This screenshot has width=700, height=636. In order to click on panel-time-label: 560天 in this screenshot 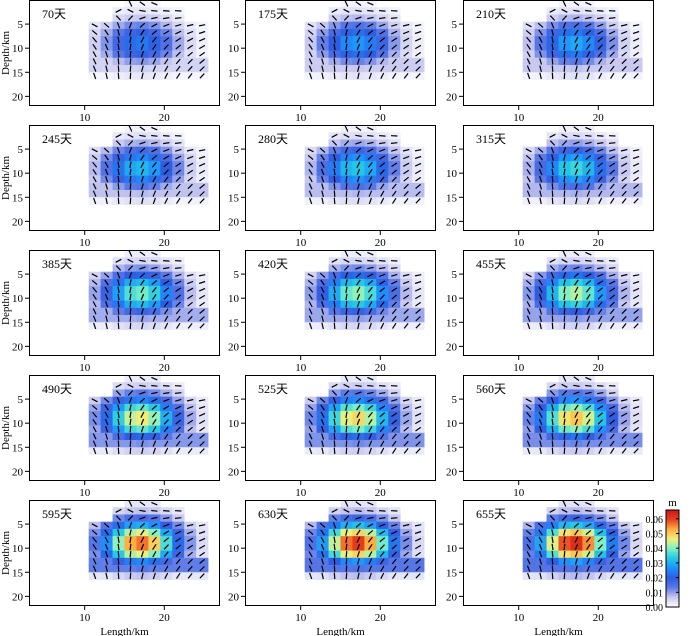, I will do `click(491, 389)`.